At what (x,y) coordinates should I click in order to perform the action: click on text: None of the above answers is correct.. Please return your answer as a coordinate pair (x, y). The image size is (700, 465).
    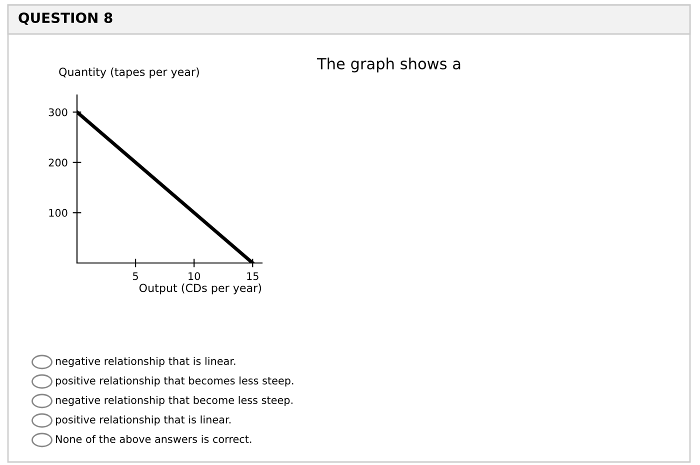
    Looking at the image, I should click on (154, 439).